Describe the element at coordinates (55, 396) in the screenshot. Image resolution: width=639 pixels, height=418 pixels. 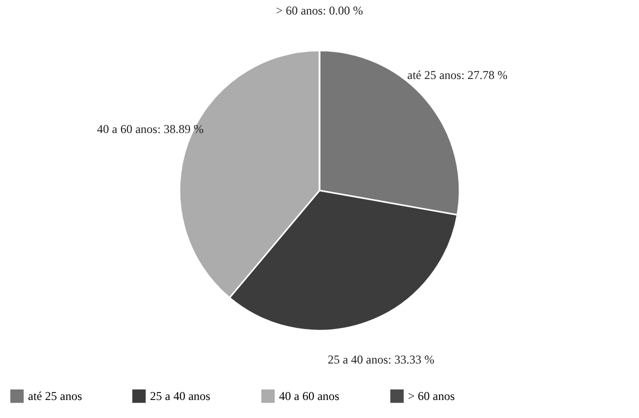
I see `legend-label: até 25 anos` at that location.